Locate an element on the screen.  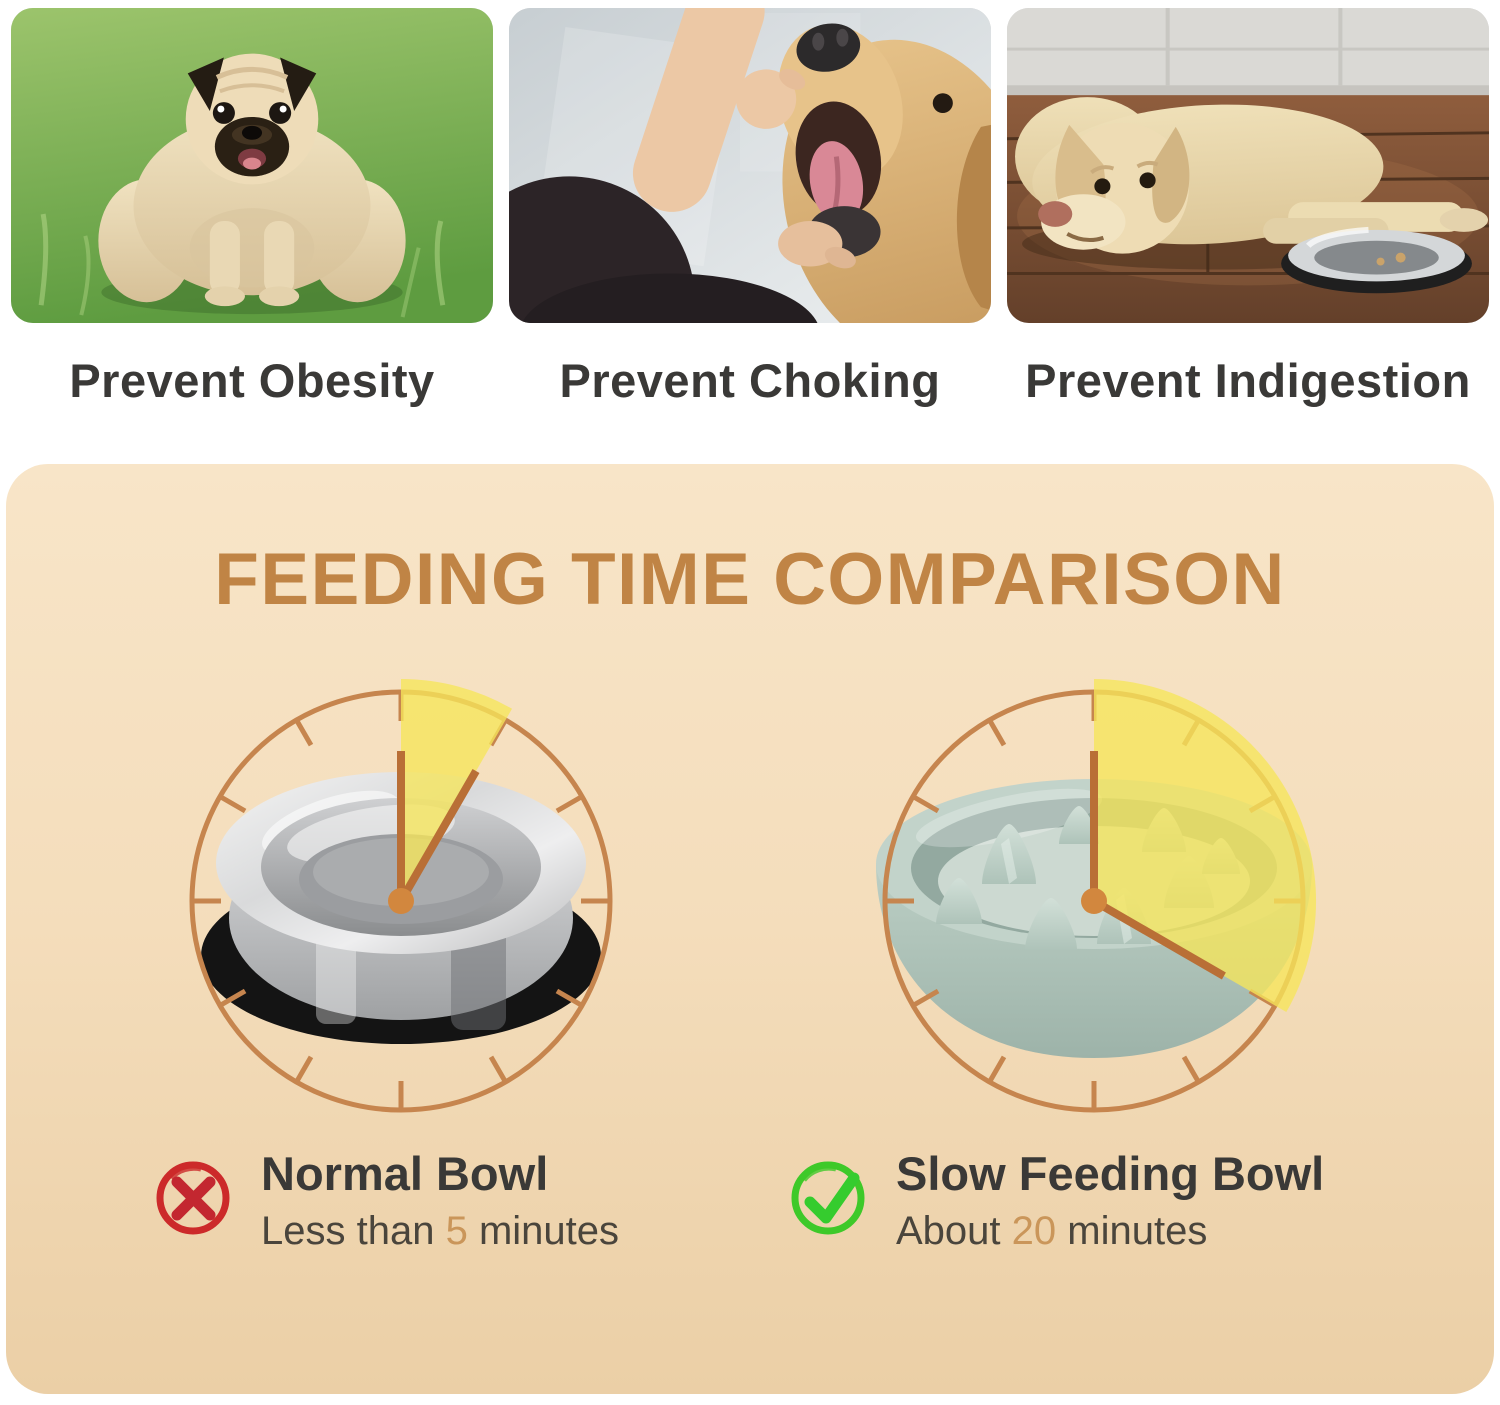
dog-mouth-check-illustration is located at coordinates (750, 165).